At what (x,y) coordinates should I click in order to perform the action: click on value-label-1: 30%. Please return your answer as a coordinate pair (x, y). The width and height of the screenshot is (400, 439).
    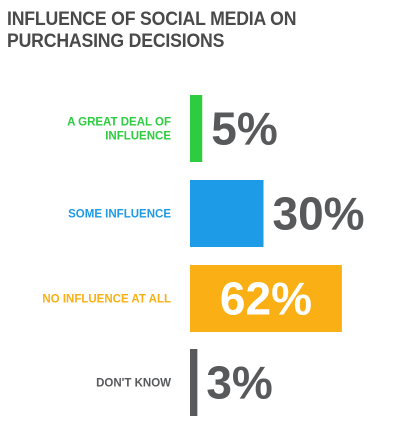
    Looking at the image, I should click on (319, 214).